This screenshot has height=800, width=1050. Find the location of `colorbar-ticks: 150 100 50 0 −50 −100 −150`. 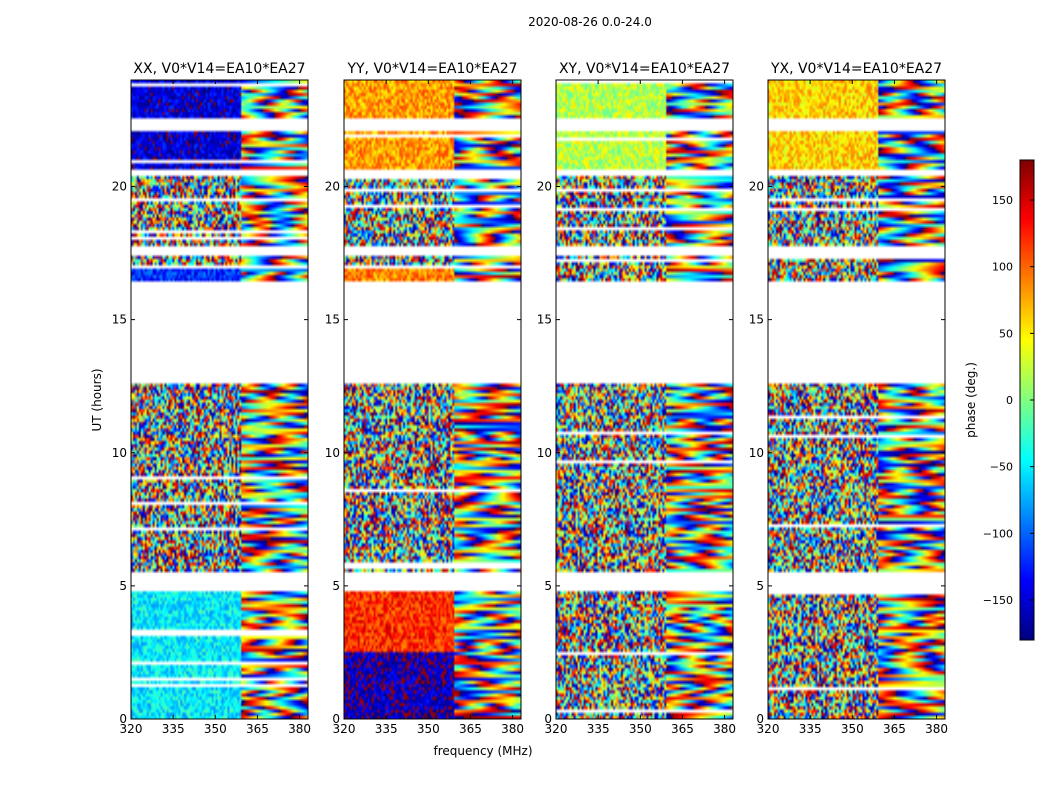

colorbar-ticks: 150 100 50 0 −50 −100 −150 is located at coordinates (1008, 400).